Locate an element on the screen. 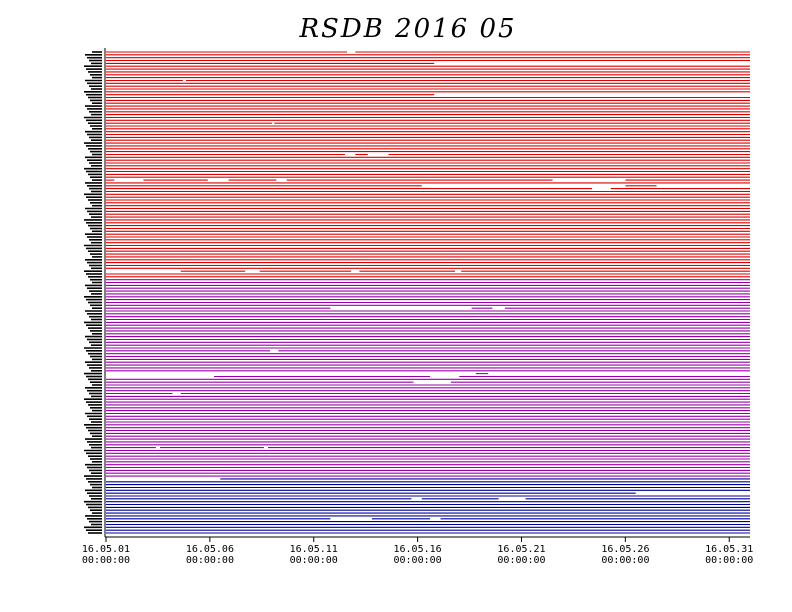 The width and height of the screenshot is (792, 612). x-tick-label-date: 16.05.26 is located at coordinates (625, 549).